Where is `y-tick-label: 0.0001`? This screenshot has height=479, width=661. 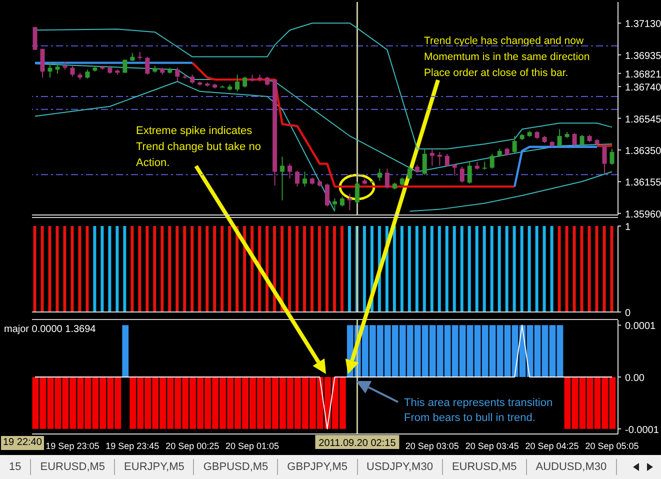
y-tick-label: 0.0001 is located at coordinates (640, 326).